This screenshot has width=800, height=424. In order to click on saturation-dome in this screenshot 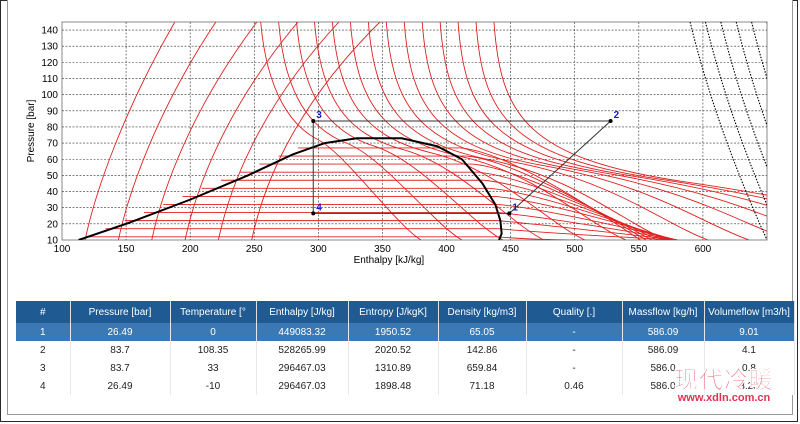, I will do `click(290, 188)`.